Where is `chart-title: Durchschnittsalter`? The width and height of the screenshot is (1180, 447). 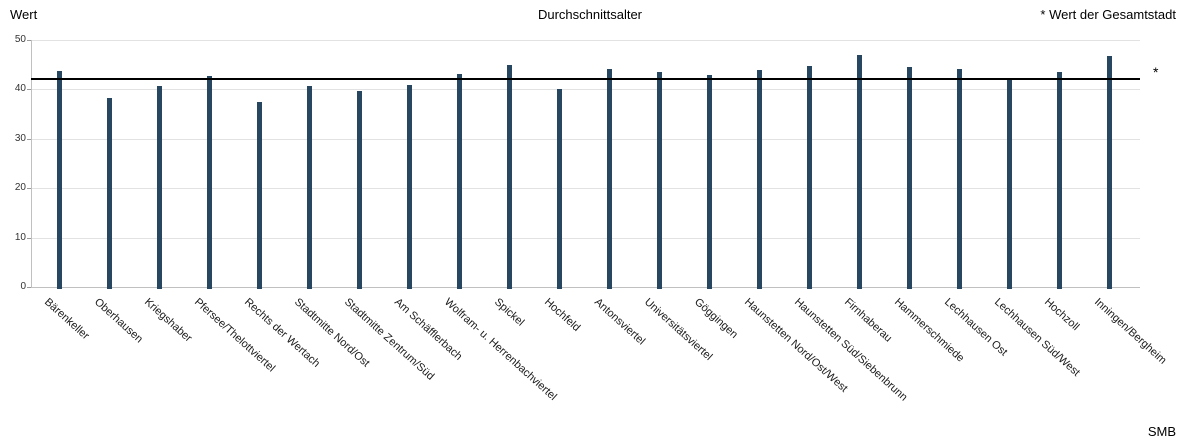
chart-title: Durchschnittsalter is located at coordinates (590, 14).